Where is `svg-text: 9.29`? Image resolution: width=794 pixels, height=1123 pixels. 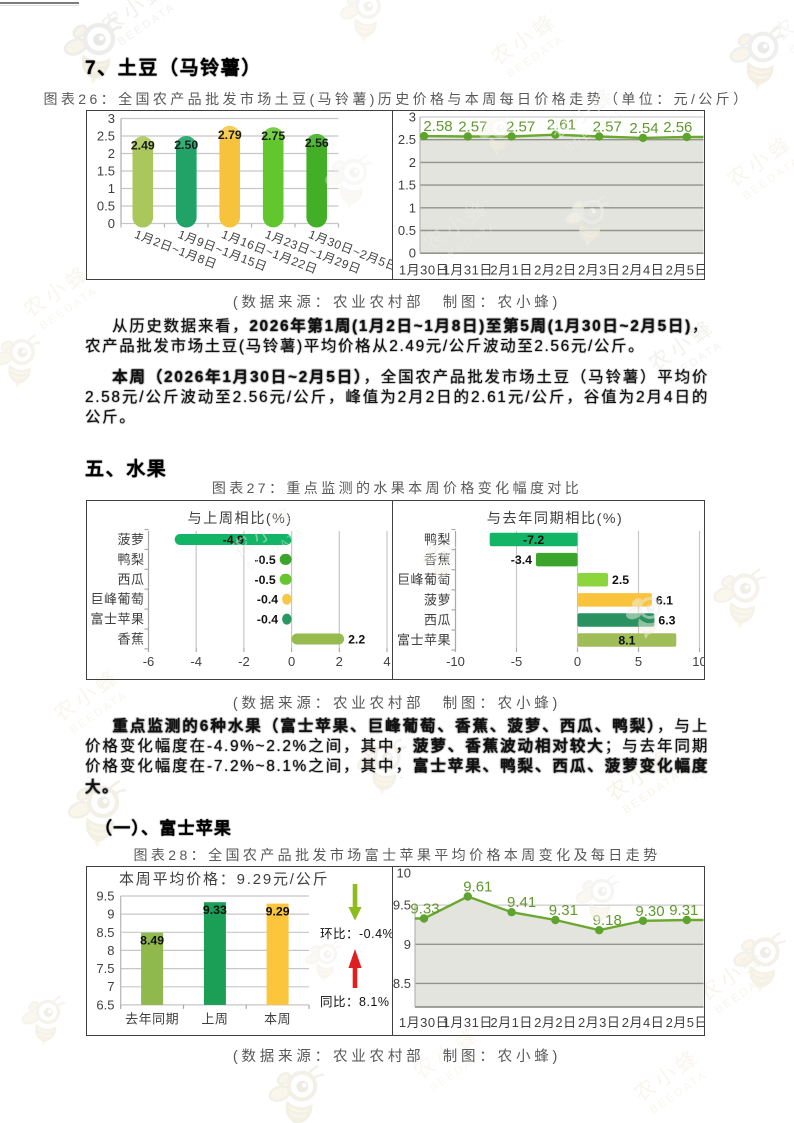
svg-text: 9.29 is located at coordinates (278, 912).